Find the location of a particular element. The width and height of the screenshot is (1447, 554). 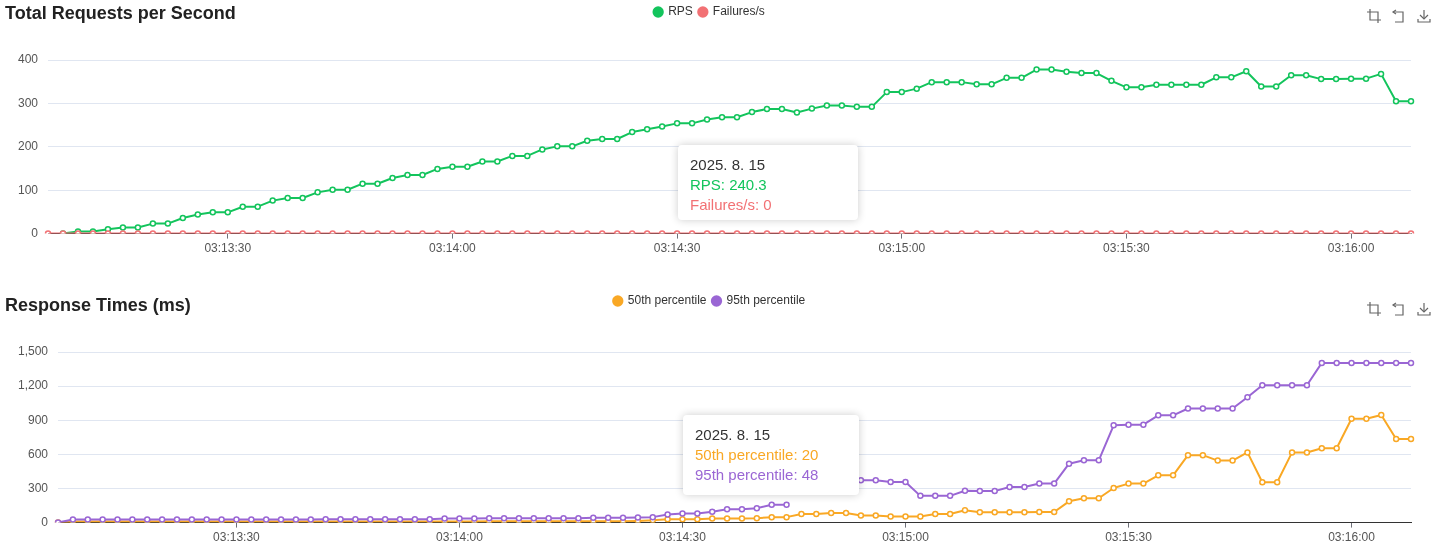

chart-title: Response Times (ms) is located at coordinates (98, 305).